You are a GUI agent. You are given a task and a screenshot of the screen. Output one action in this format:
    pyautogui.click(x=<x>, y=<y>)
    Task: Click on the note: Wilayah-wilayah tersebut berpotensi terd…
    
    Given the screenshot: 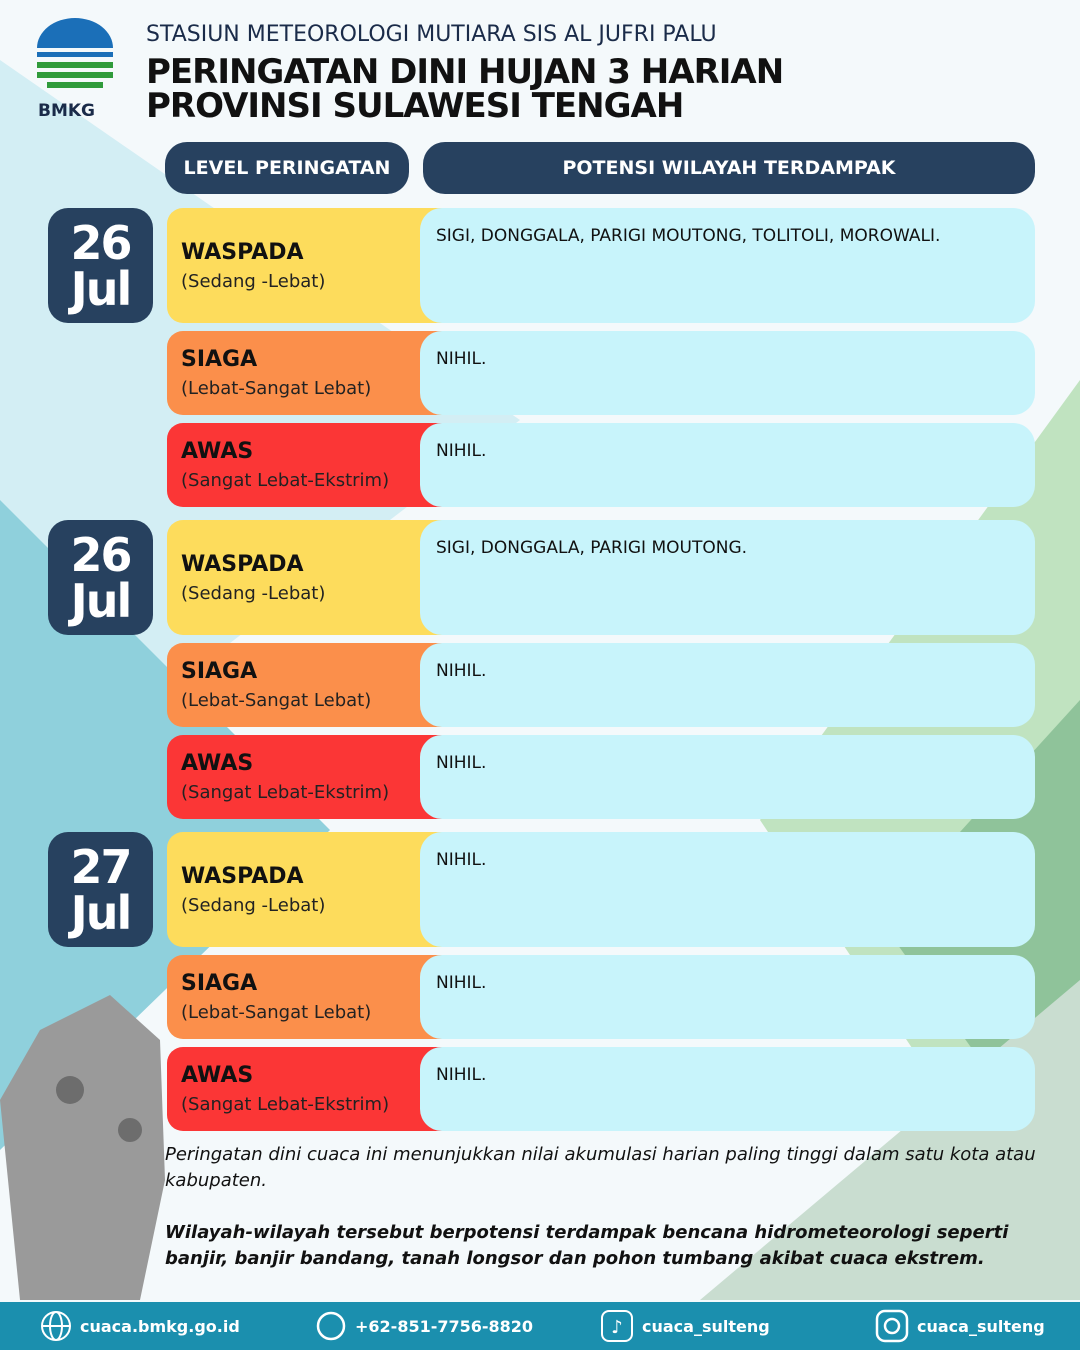 What is the action you would take?
    pyautogui.click(x=587, y=1245)
    